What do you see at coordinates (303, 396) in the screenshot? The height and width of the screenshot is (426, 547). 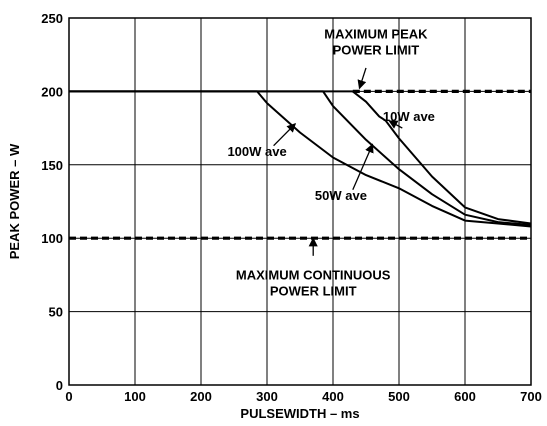 I see `x-tick-labels: 0 100 200 300 400 500 600 700` at bounding box center [303, 396].